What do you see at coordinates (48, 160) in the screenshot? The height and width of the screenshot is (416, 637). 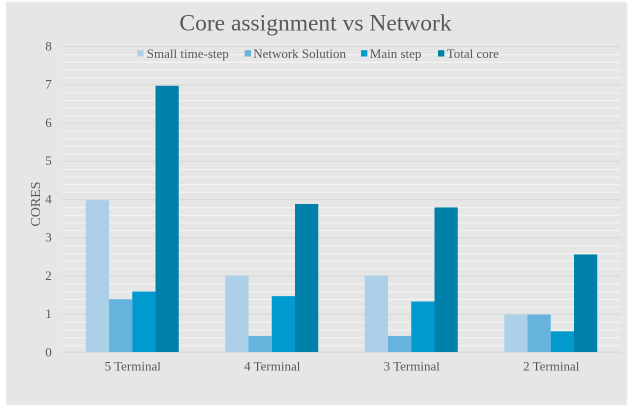 I see `svg-text: 5` at bounding box center [48, 160].